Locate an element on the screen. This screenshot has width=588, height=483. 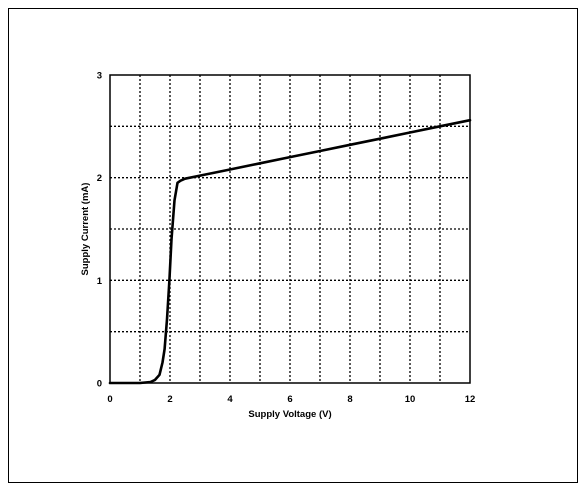
x-tick-label: 6 is located at coordinates (289, 399).